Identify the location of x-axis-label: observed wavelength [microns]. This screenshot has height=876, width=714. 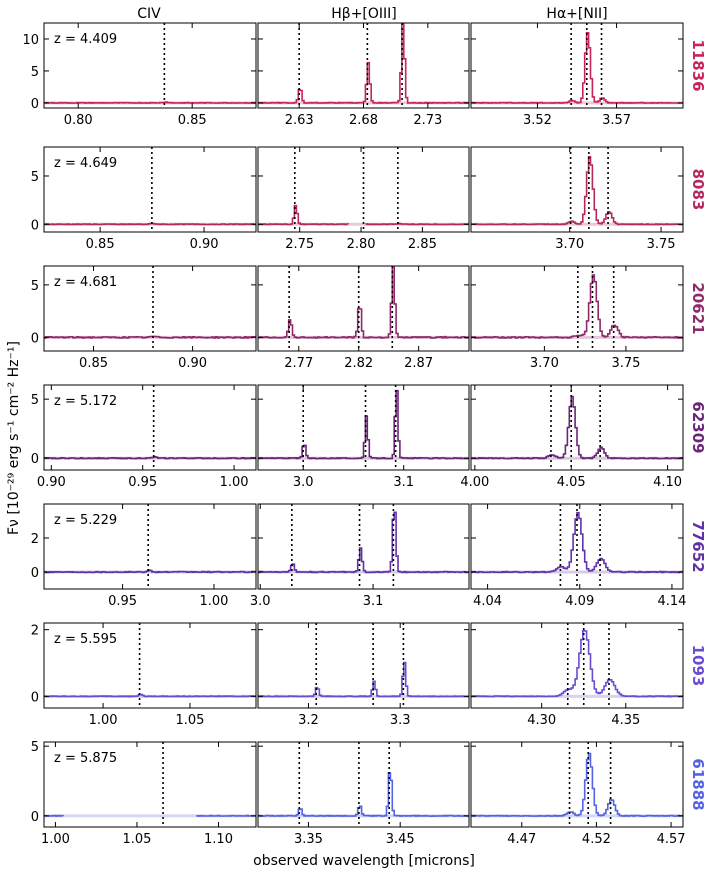
(364, 861).